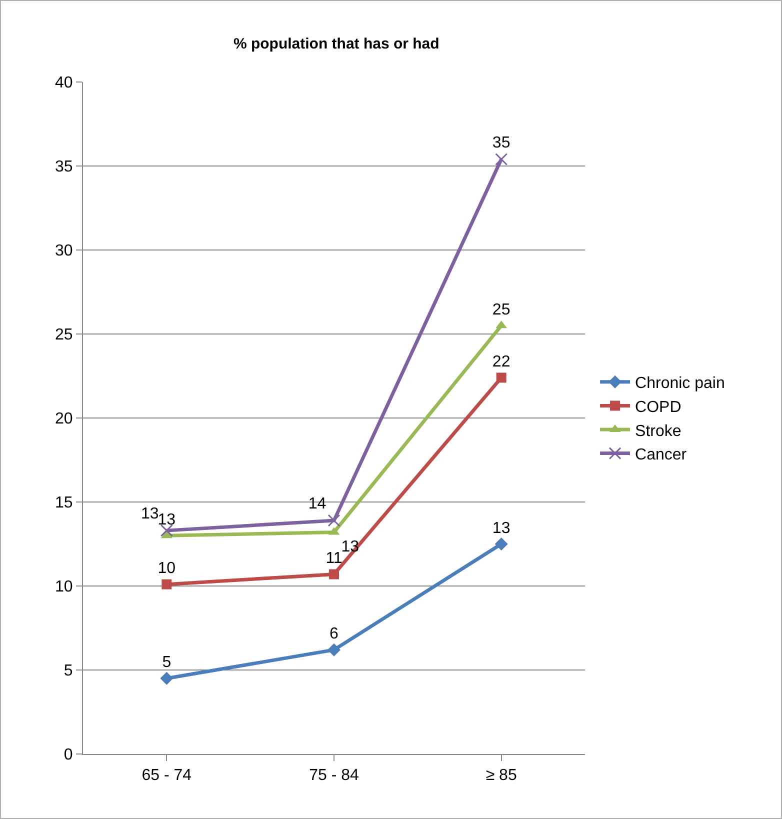 The width and height of the screenshot is (782, 819). Describe the element at coordinates (334, 775) in the screenshot. I see `x-tick-label: 75 - 84` at that location.